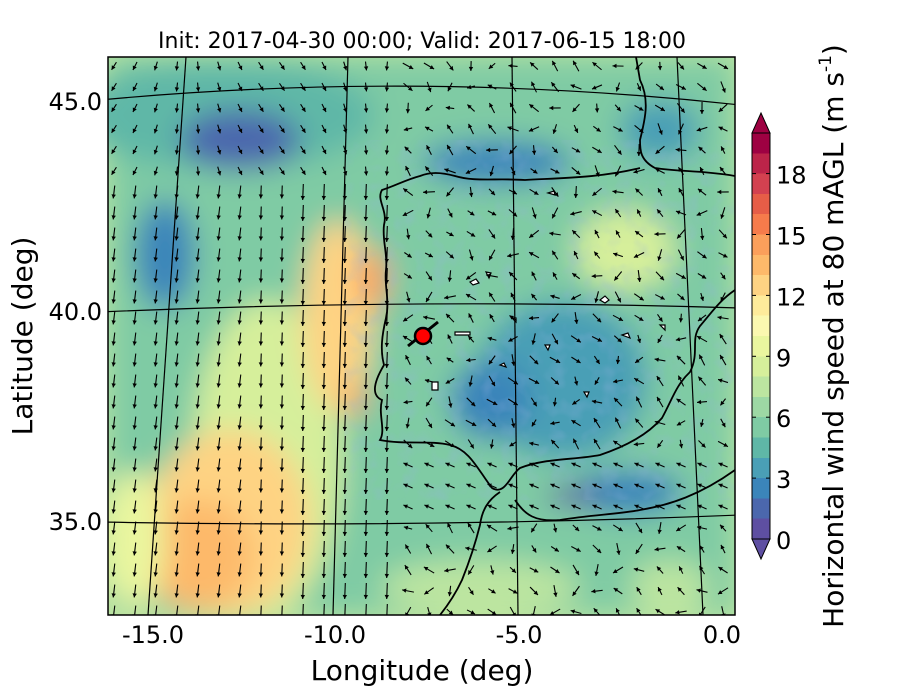 The image size is (900, 700). What do you see at coordinates (22, 336) in the screenshot?
I see `y-axis-label: Latitude (deg)` at bounding box center [22, 336].